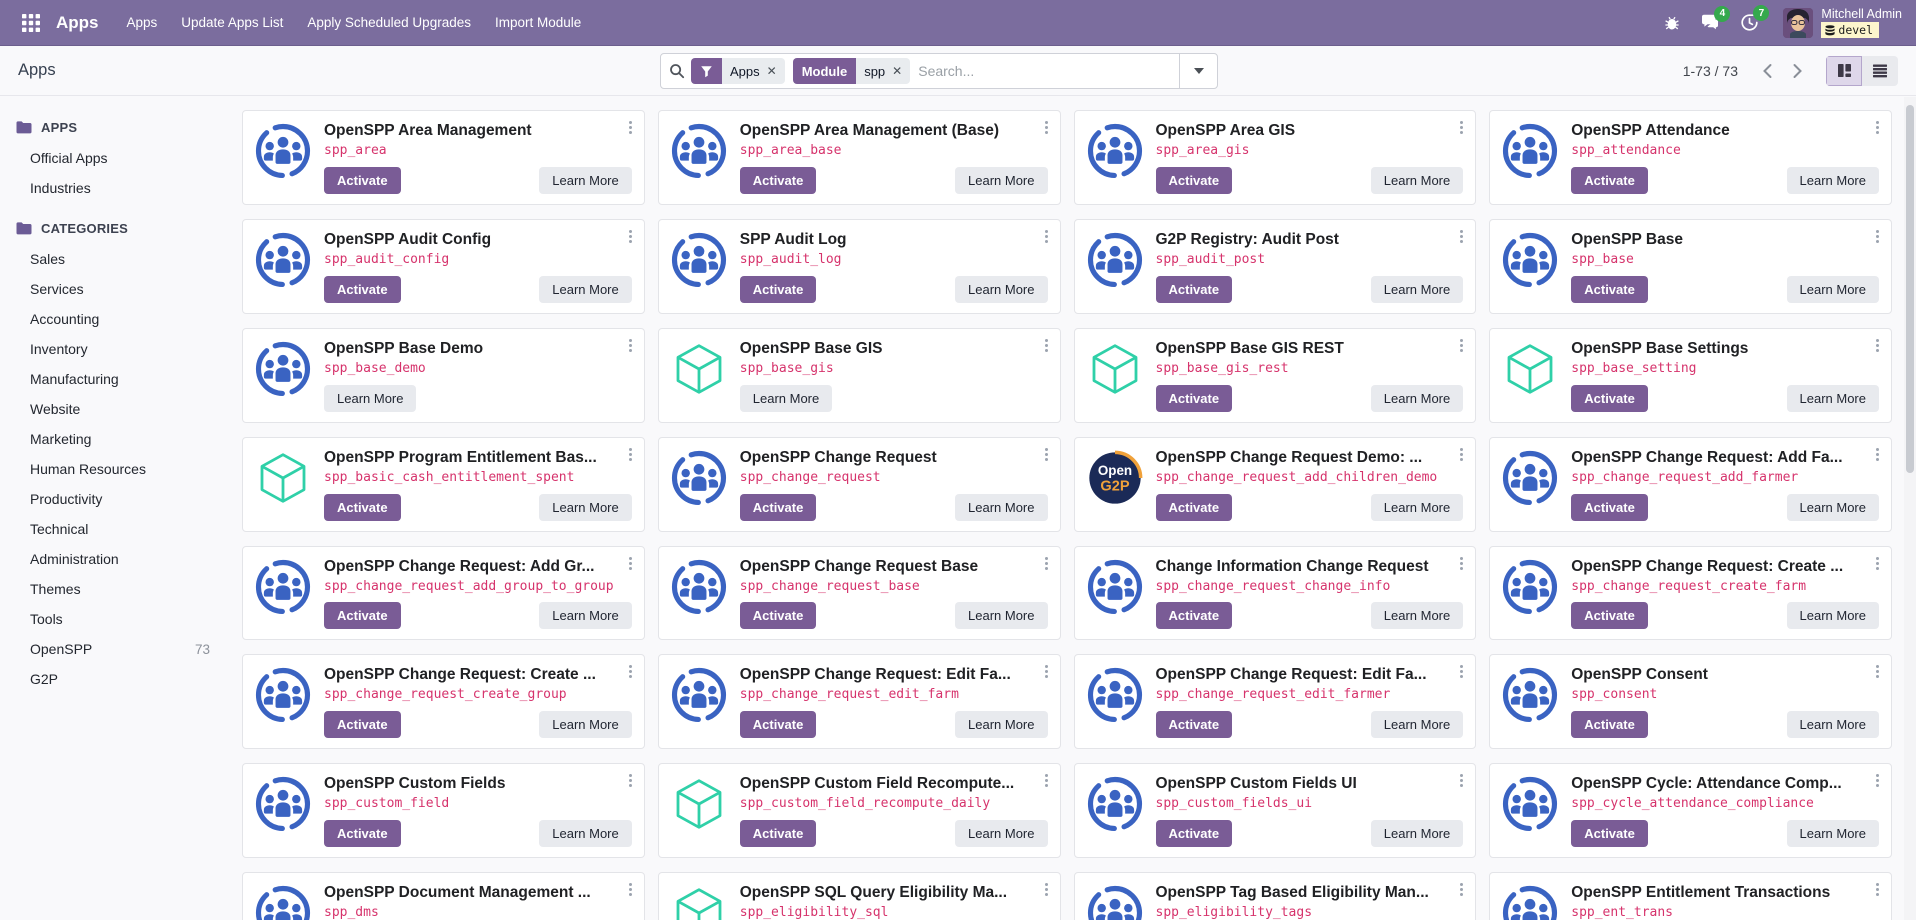 Image resolution: width=1916 pixels, height=920 pixels. Describe the element at coordinates (77, 22) in the screenshot. I see `app-brand-title: Apps` at that location.